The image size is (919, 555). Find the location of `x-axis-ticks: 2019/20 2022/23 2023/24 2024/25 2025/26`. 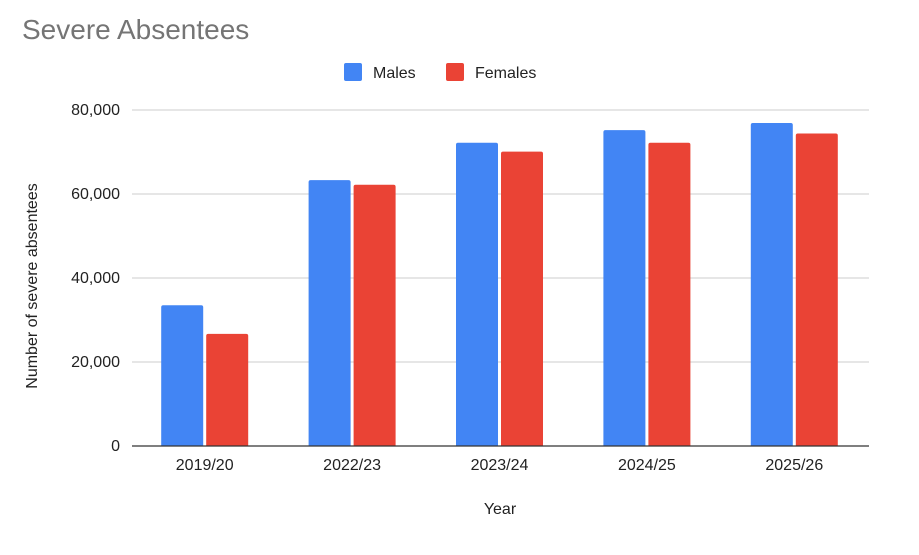

x-axis-ticks: 2019/20 2022/23 2023/24 2024/25 2025/26 is located at coordinates (500, 465).